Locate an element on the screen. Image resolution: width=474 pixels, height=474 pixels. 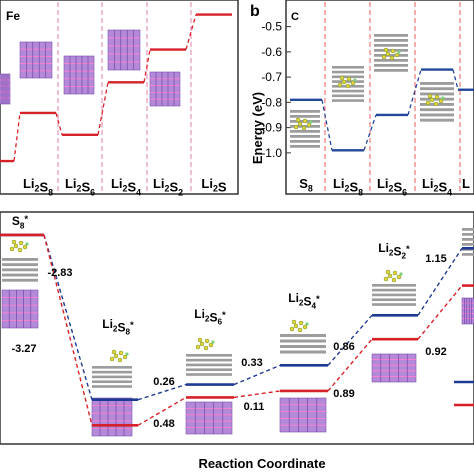
structure-li2s6 is located at coordinates (79, 75).